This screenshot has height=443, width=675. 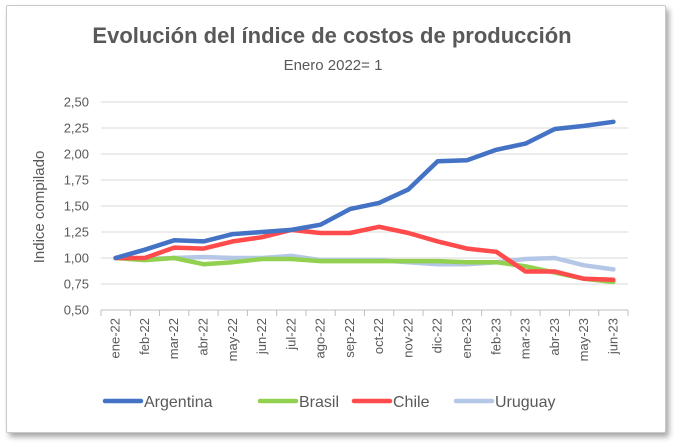 What do you see at coordinates (261, 336) in the screenshot?
I see `x-tick-label: jun-22` at bounding box center [261, 336].